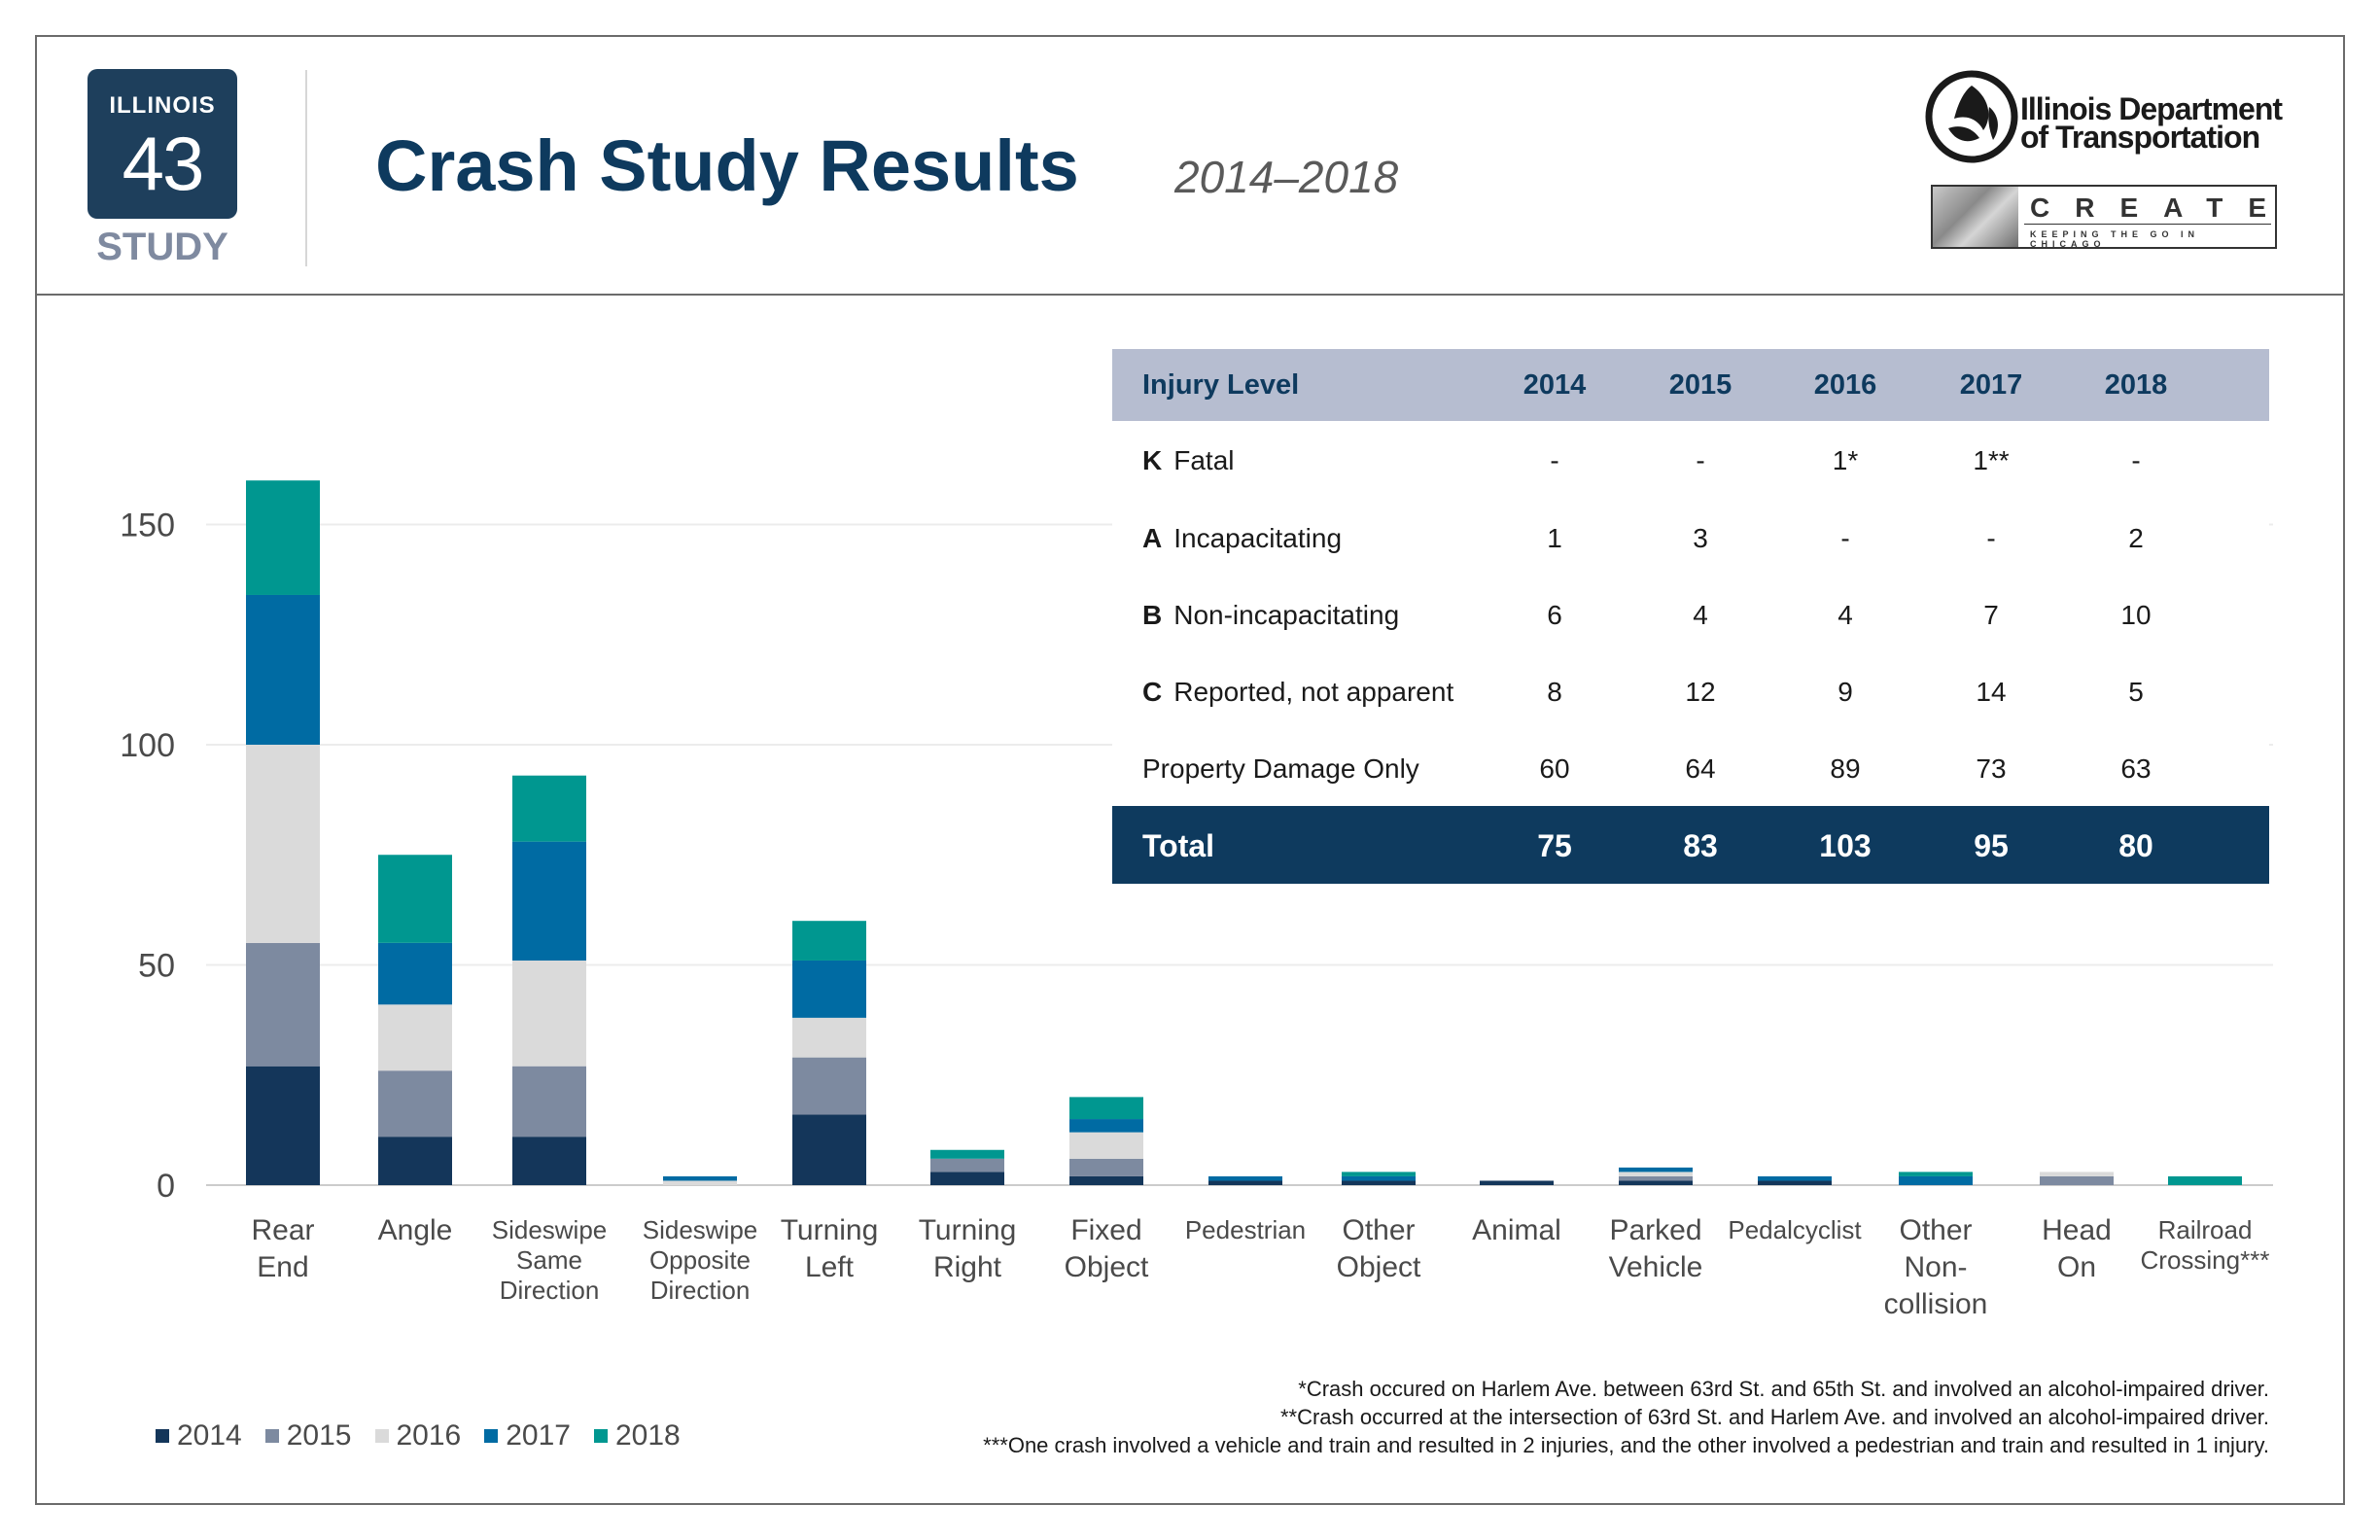  I want to click on chart-legend: 2014 2015 2016 2017 2018, so click(430, 1435).